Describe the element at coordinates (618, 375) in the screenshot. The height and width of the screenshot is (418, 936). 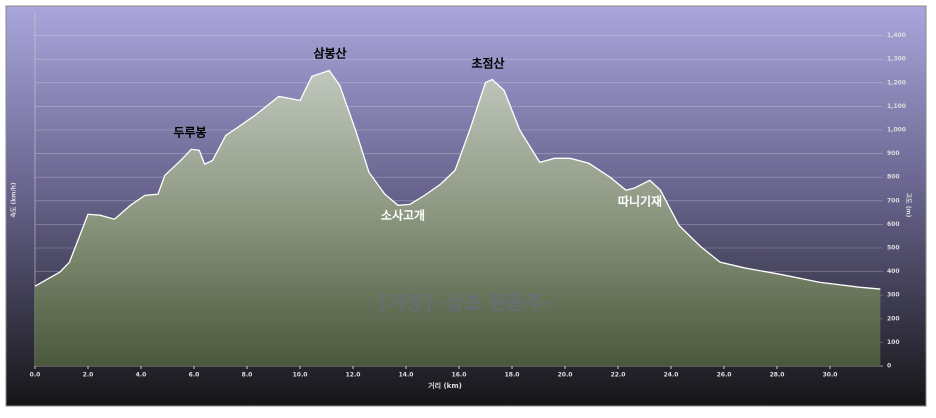
I see `x-tick-label: 22.0` at that location.